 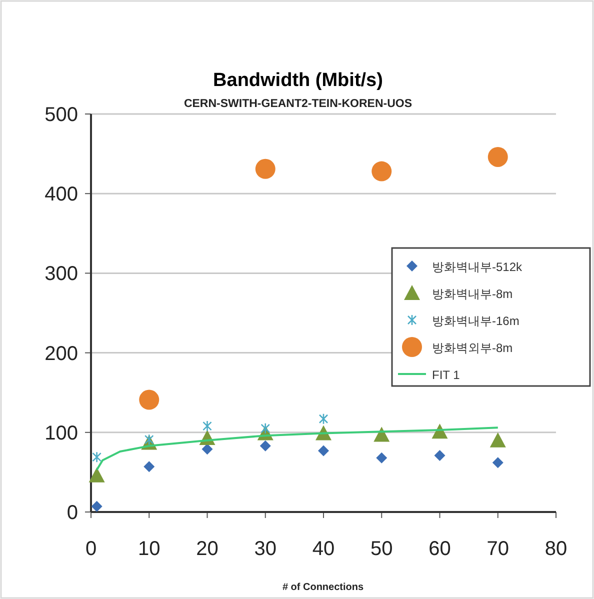 I want to click on xtick: 40, so click(x=323, y=549).